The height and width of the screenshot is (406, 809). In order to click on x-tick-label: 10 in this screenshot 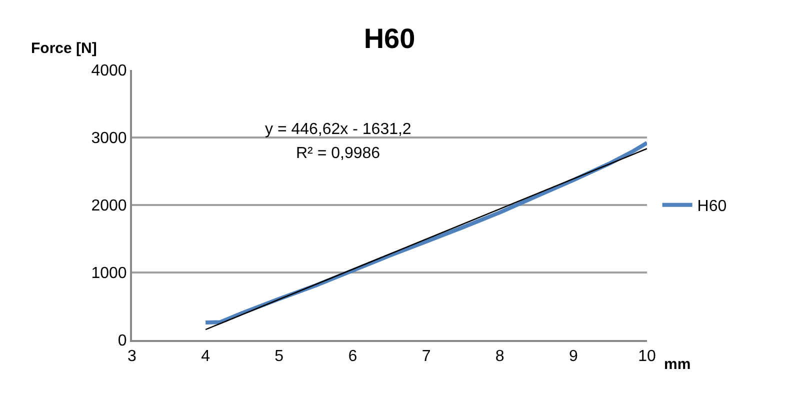, I will do `click(647, 357)`.